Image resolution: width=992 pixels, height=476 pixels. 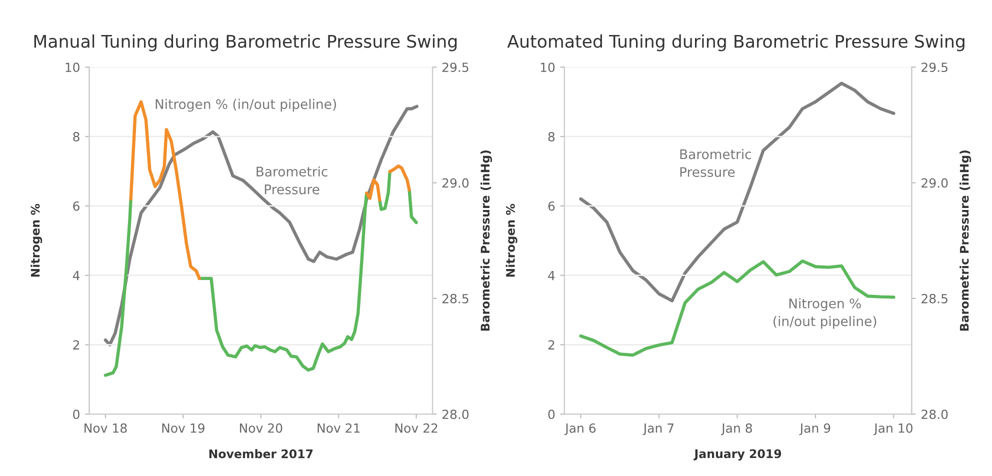 I want to click on x-tick-label: Nov 22, so click(x=416, y=428).